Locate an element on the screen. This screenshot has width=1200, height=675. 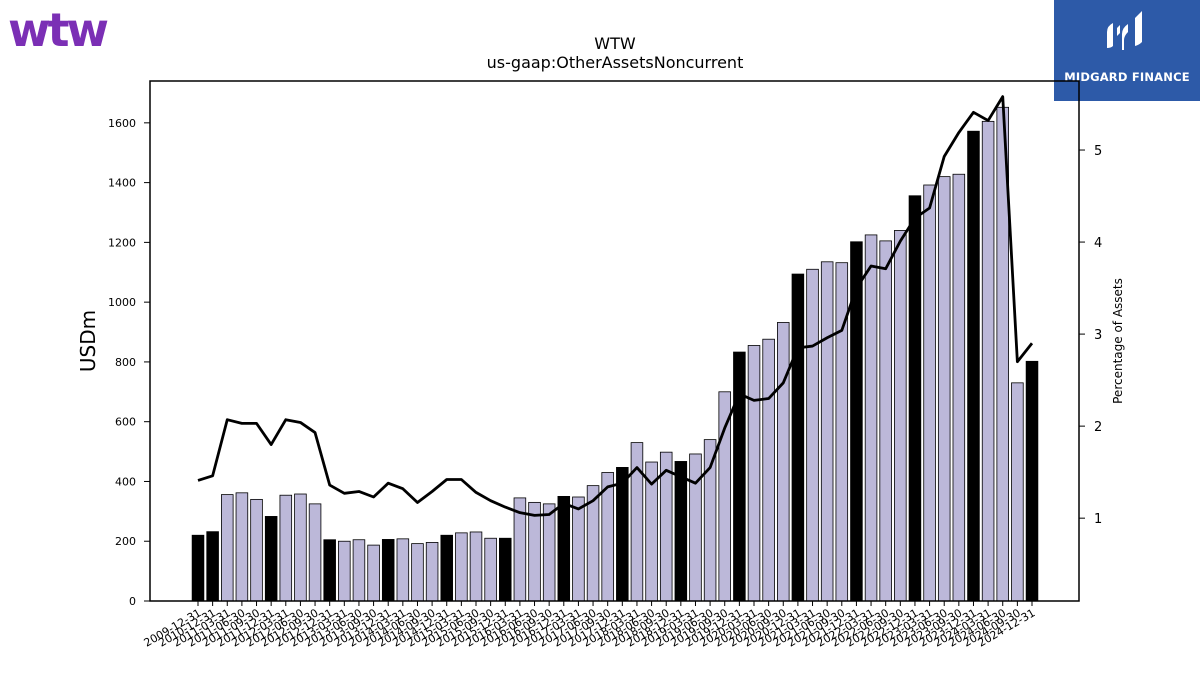
y-axis-right: 1 2 3 4 5 is located at coordinates (1090, 335).